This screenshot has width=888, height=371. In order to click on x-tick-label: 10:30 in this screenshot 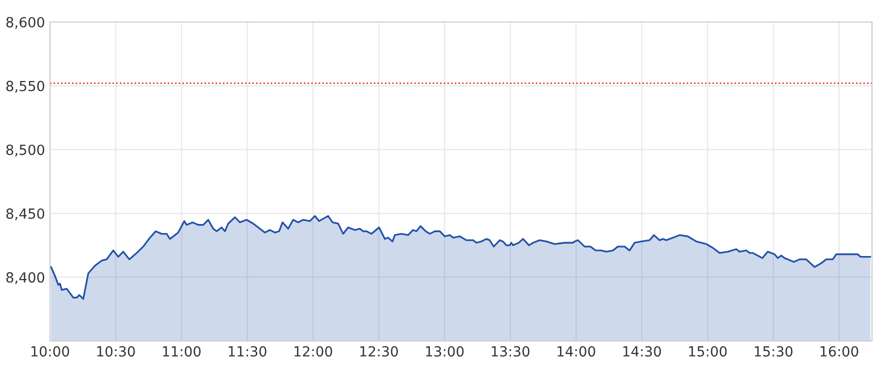, I will do `click(116, 351)`.